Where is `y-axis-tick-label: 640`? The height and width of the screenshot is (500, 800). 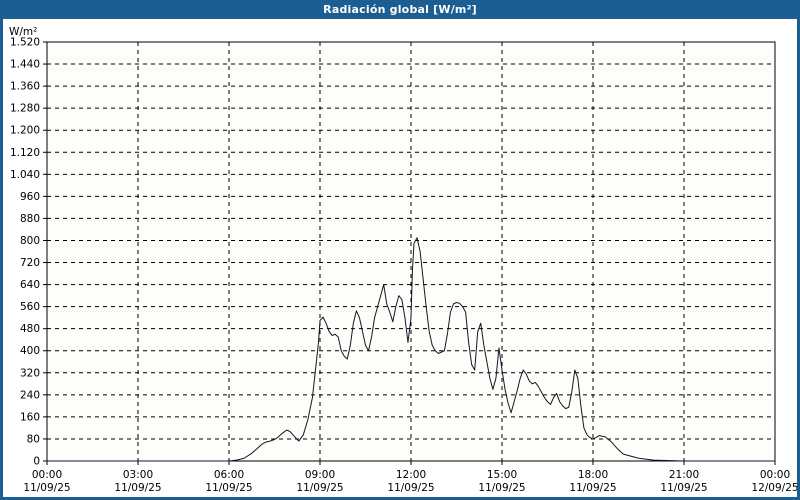 y-axis-tick-label: 640 is located at coordinates (30, 285).